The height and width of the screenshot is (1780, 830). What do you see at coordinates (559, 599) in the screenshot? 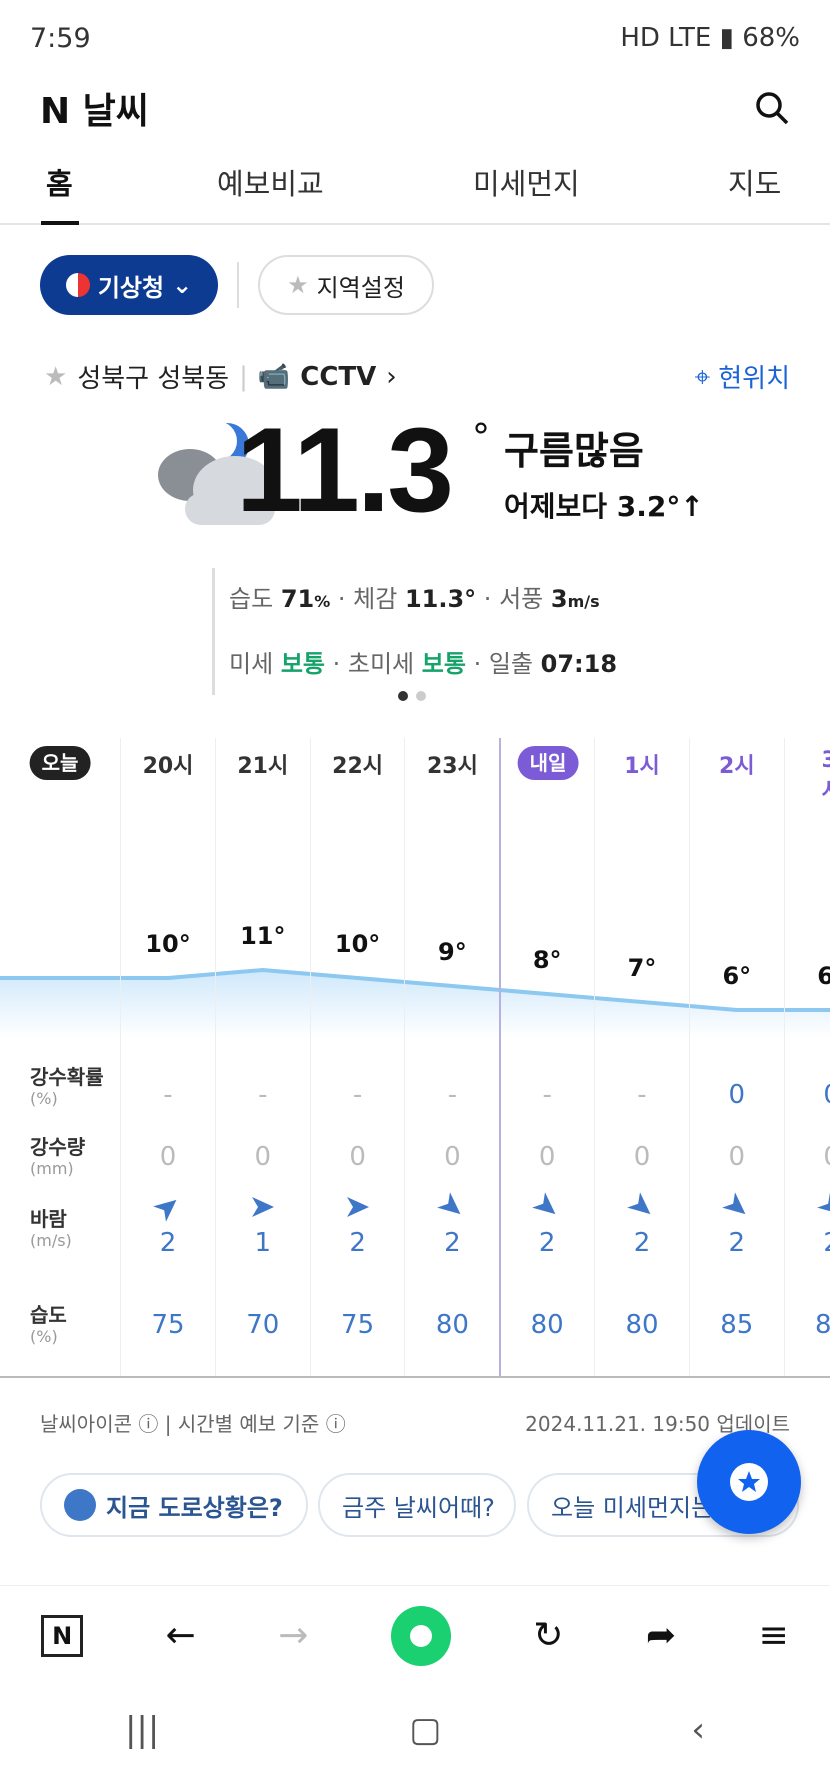
I see `wind-value: 3` at bounding box center [559, 599].